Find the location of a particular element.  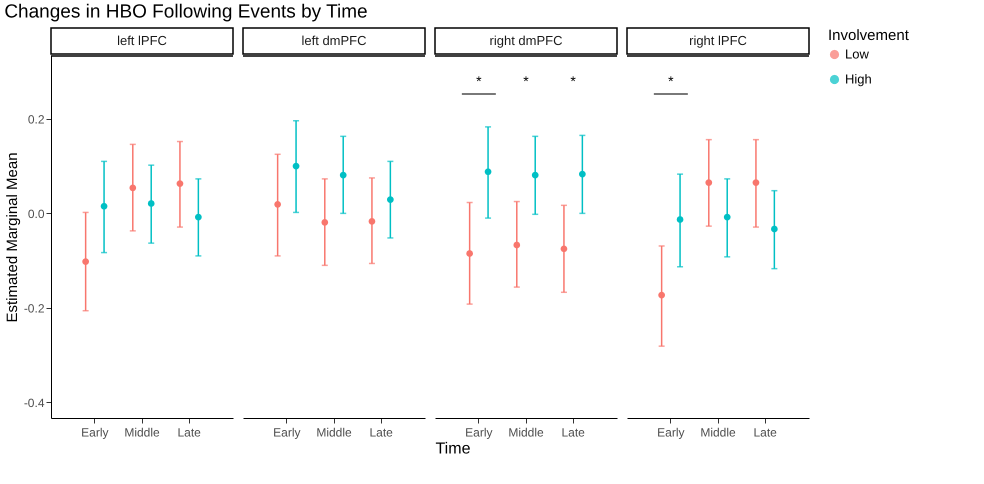

x-axis-title: Time is located at coordinates (453, 449).